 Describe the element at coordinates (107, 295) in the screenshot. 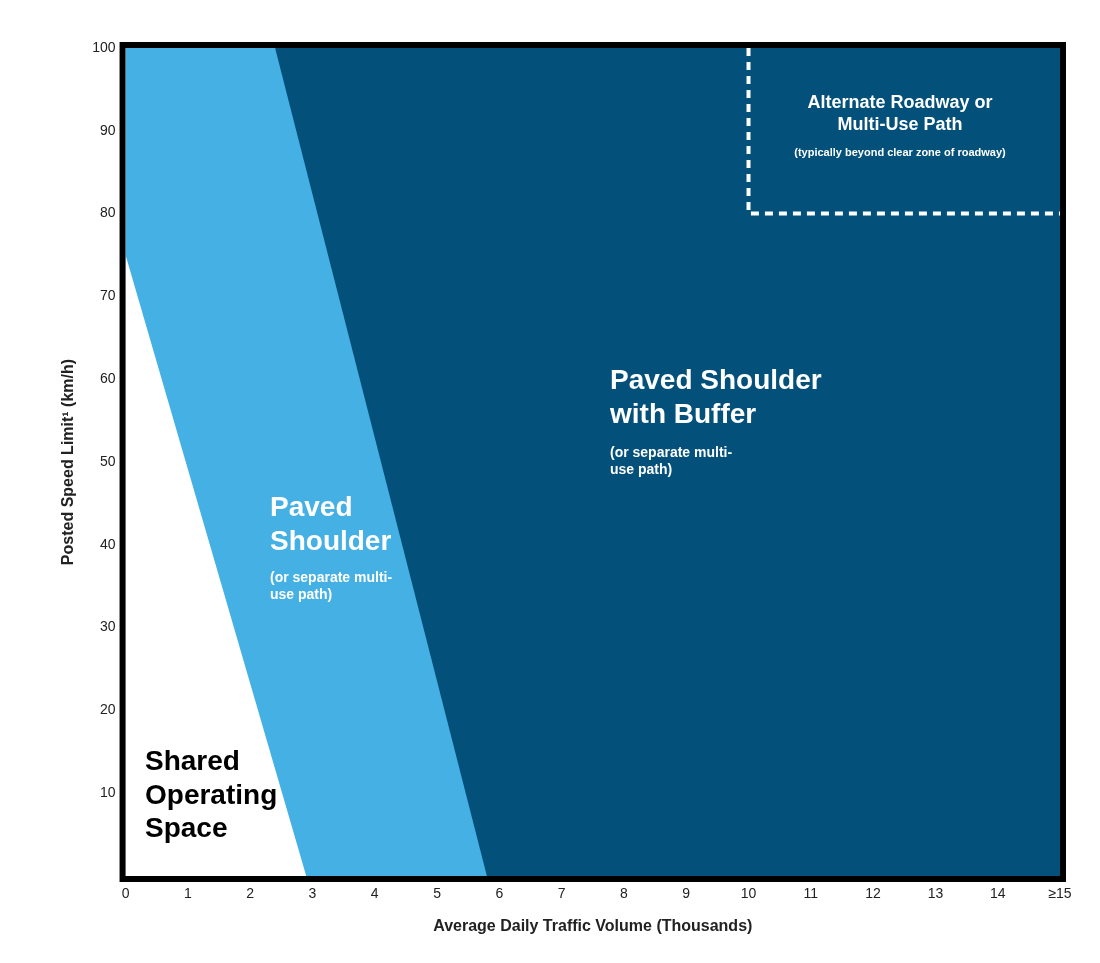

I see `y-tick-label: 70` at that location.